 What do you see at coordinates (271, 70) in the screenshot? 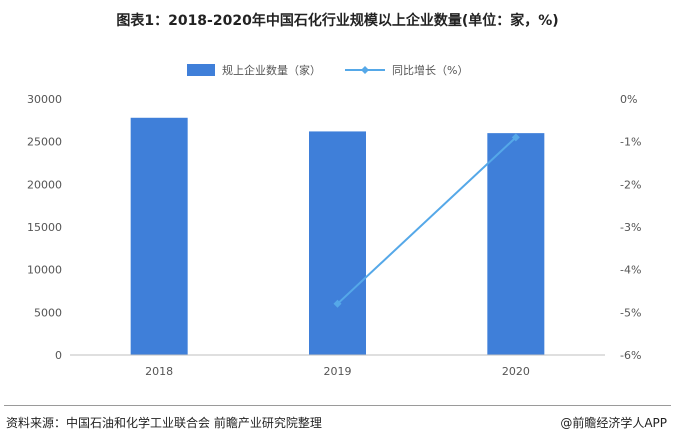
I see `legend-bar-label: 规上企业数量（家）` at bounding box center [271, 70].